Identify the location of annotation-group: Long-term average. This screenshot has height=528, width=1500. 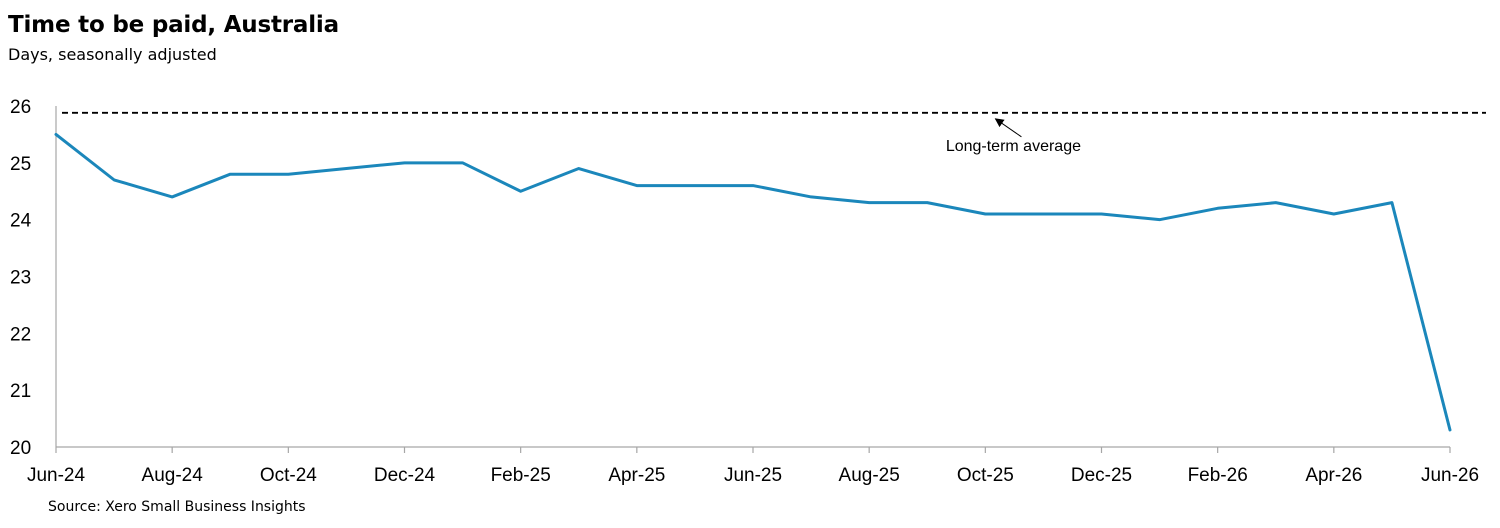
(1013, 136).